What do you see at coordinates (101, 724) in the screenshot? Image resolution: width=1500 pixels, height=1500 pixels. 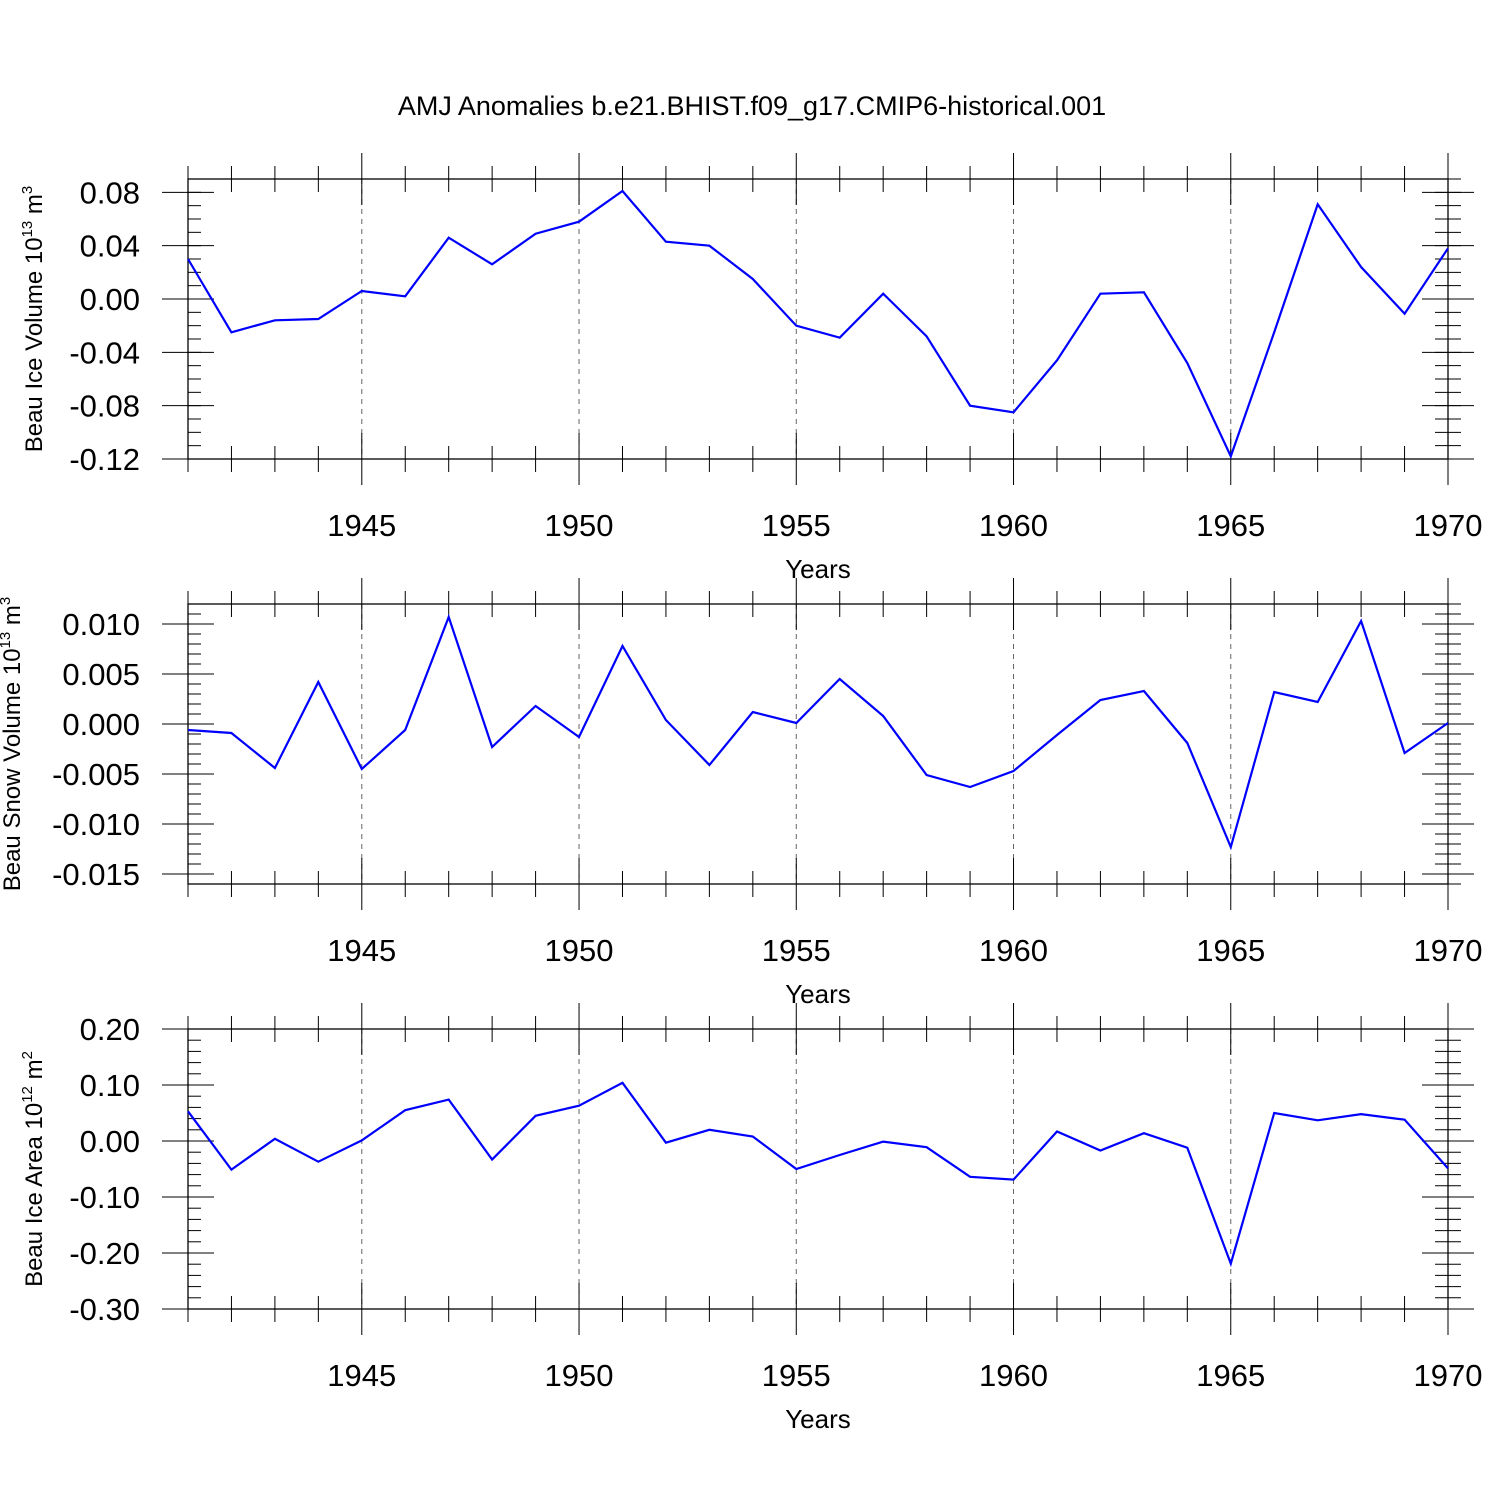 I see `y-tick-label: 0.000` at bounding box center [101, 724].